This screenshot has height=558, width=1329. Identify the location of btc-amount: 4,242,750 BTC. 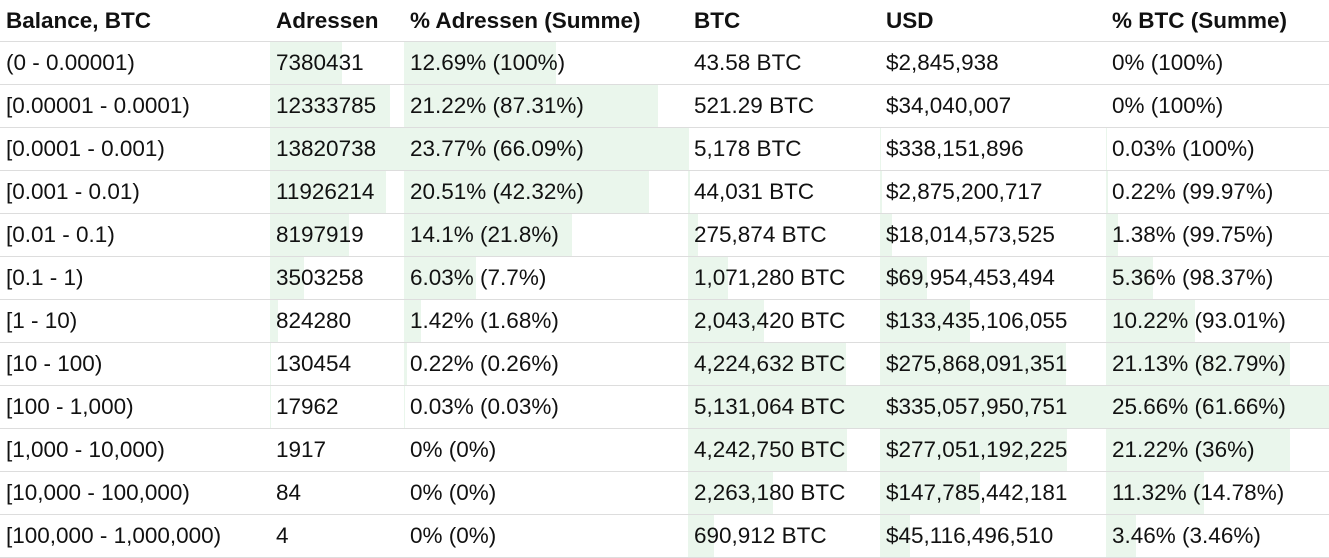
(769, 449).